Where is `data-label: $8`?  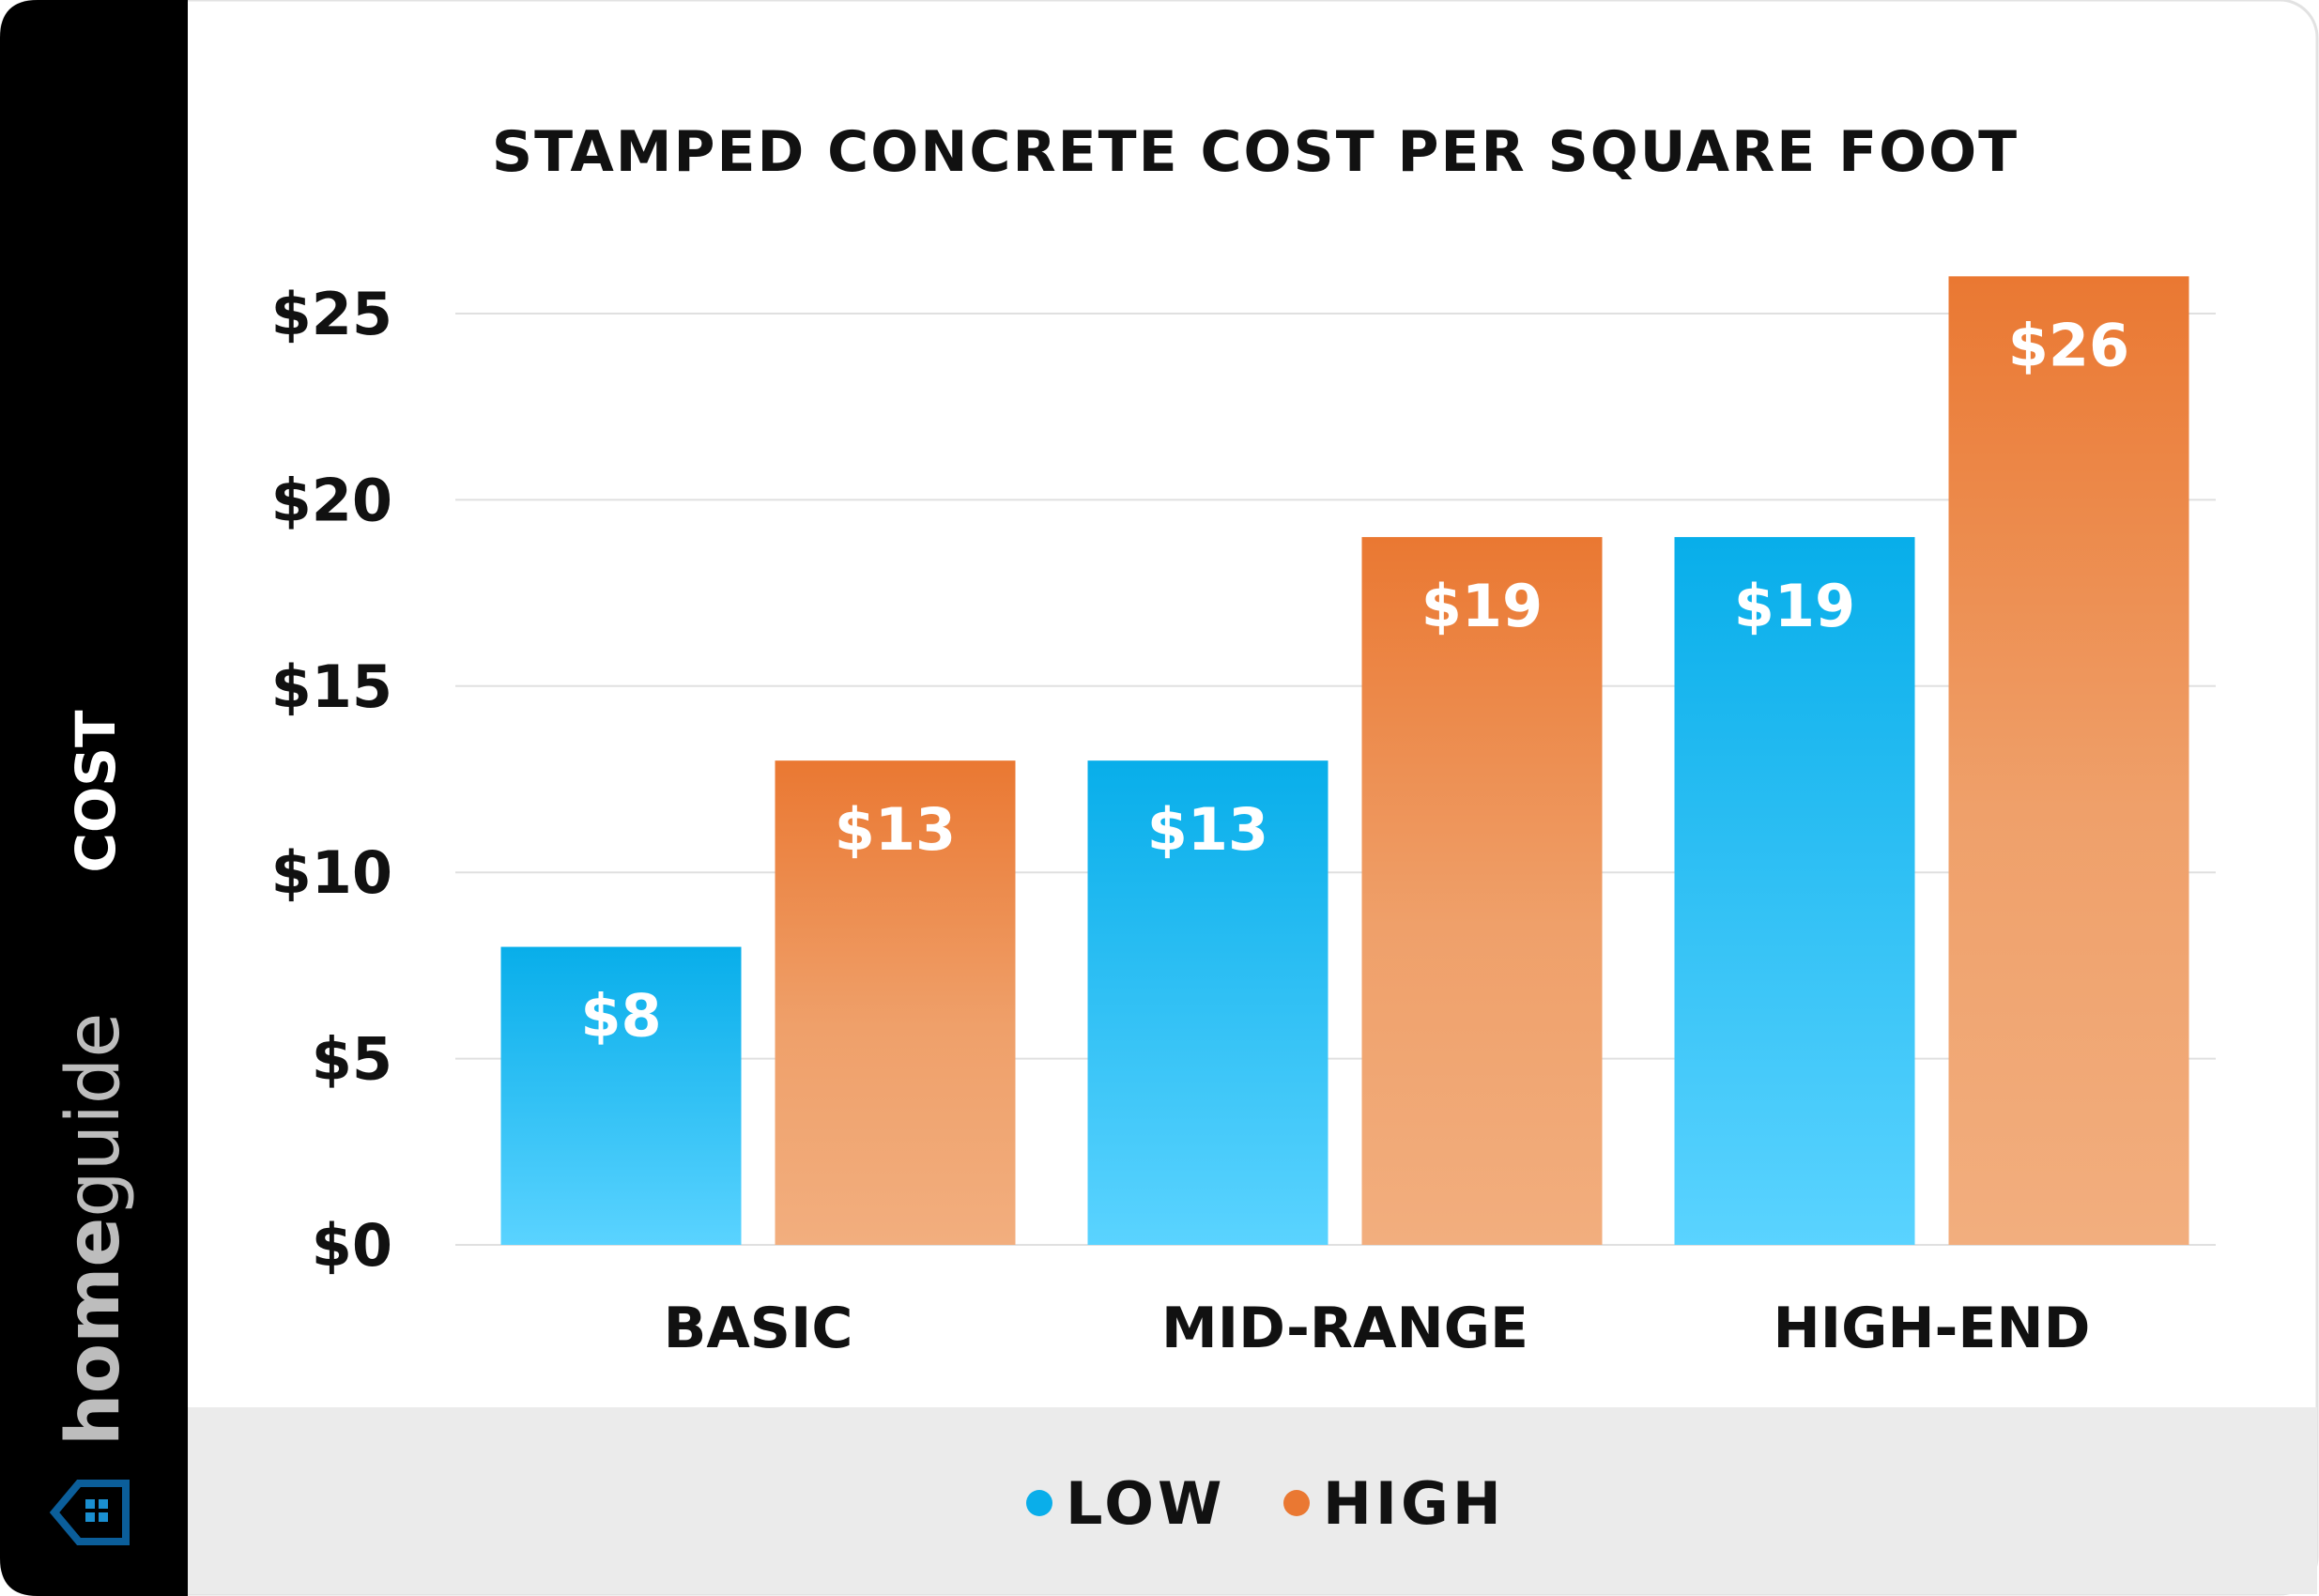 data-label: $8 is located at coordinates (620, 1017).